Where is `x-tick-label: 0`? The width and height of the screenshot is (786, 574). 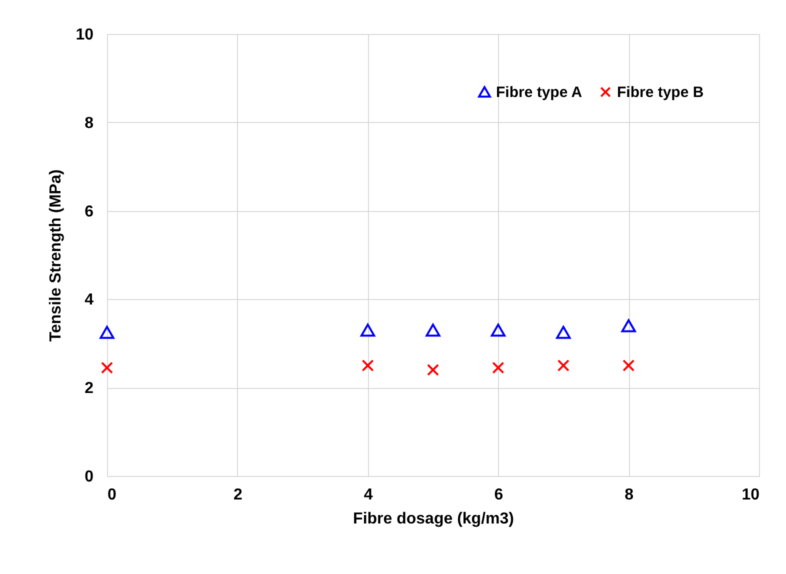 x-tick-label: 0 is located at coordinates (112, 495).